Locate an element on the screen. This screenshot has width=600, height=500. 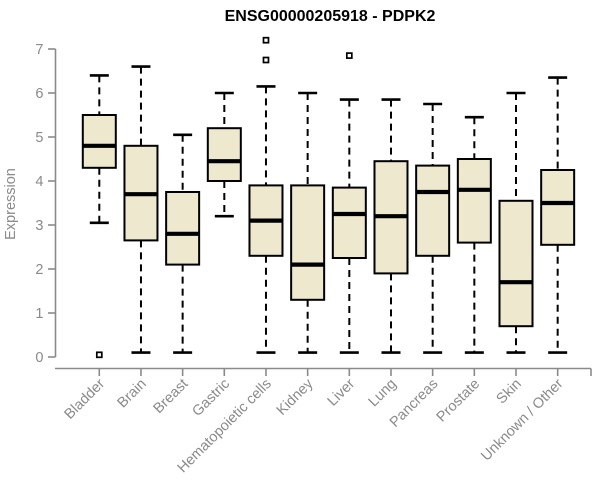
y-axis-tick-label: 0 is located at coordinates (39, 358).